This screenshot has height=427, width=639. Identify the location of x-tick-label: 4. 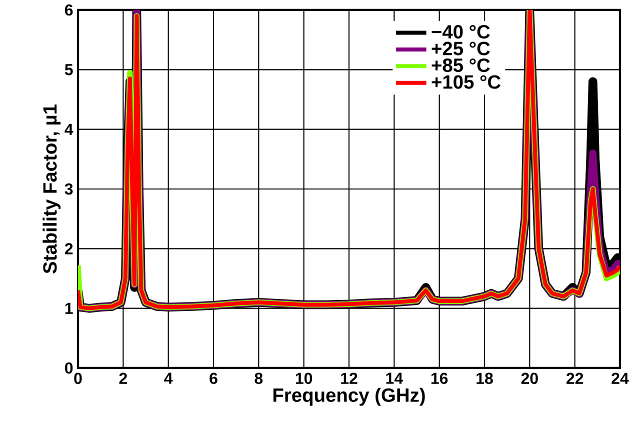
(168, 378).